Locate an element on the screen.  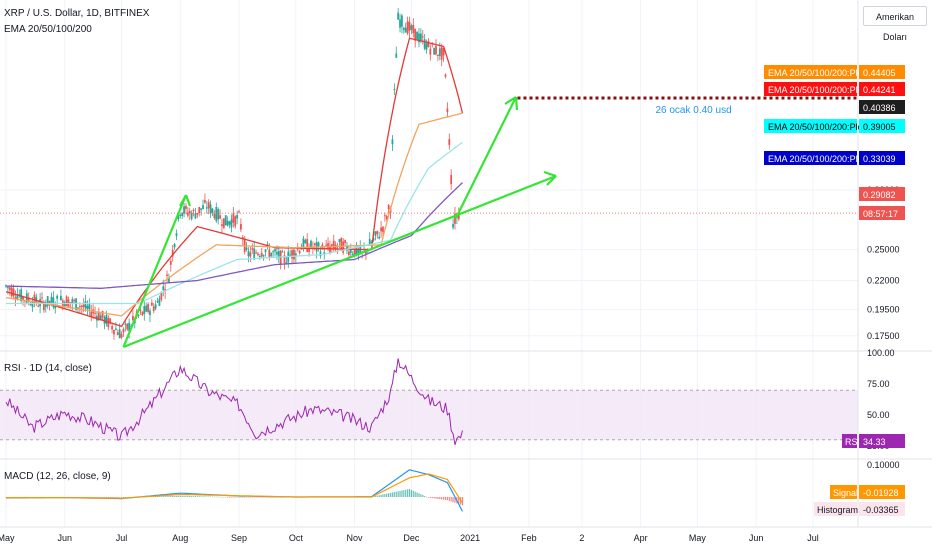
rsi-pane is located at coordinates (429, 401).